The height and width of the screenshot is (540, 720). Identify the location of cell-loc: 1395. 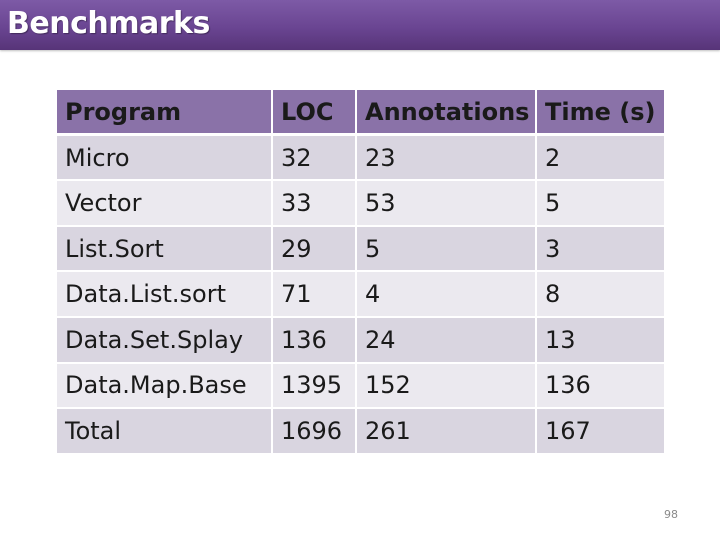
(314, 385).